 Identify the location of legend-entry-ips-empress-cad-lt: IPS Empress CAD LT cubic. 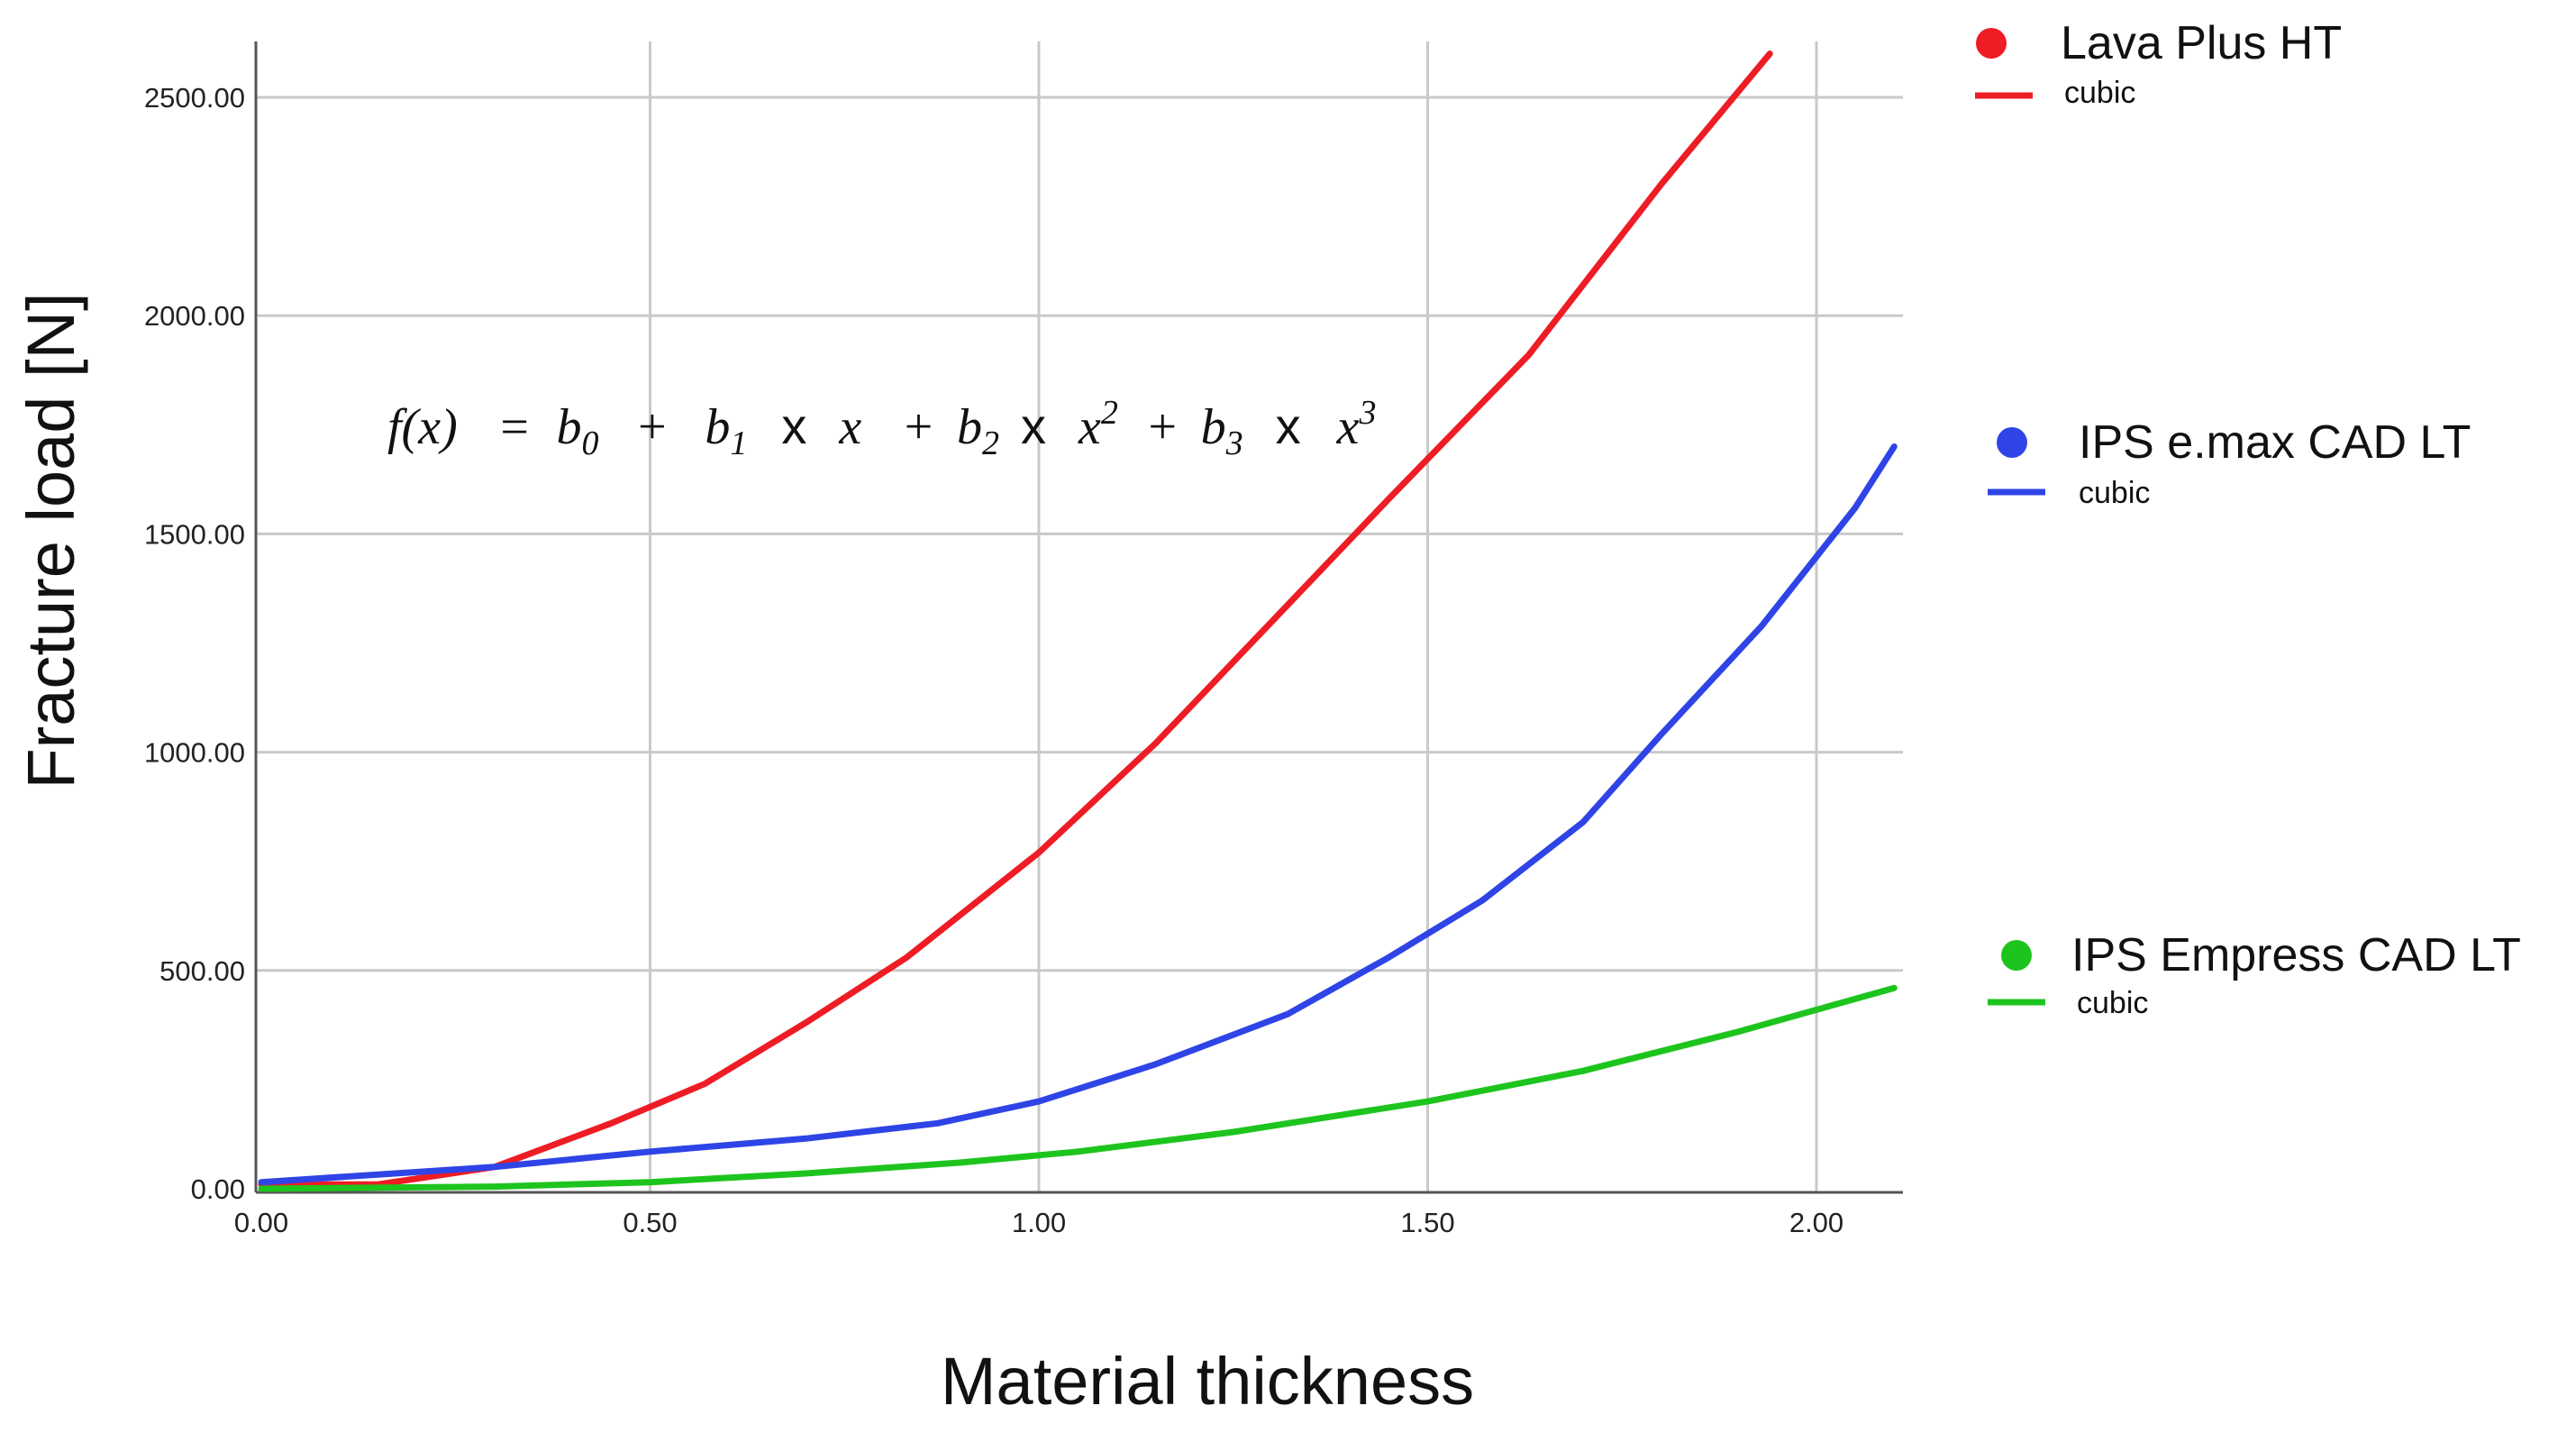
(2254, 974).